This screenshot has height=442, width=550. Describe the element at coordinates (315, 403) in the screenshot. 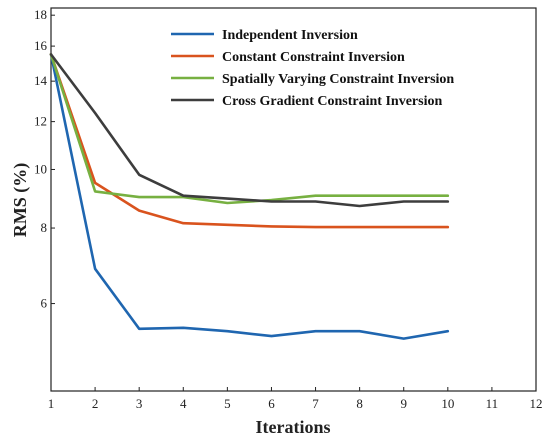

I see `x-tick-label: 7` at that location.